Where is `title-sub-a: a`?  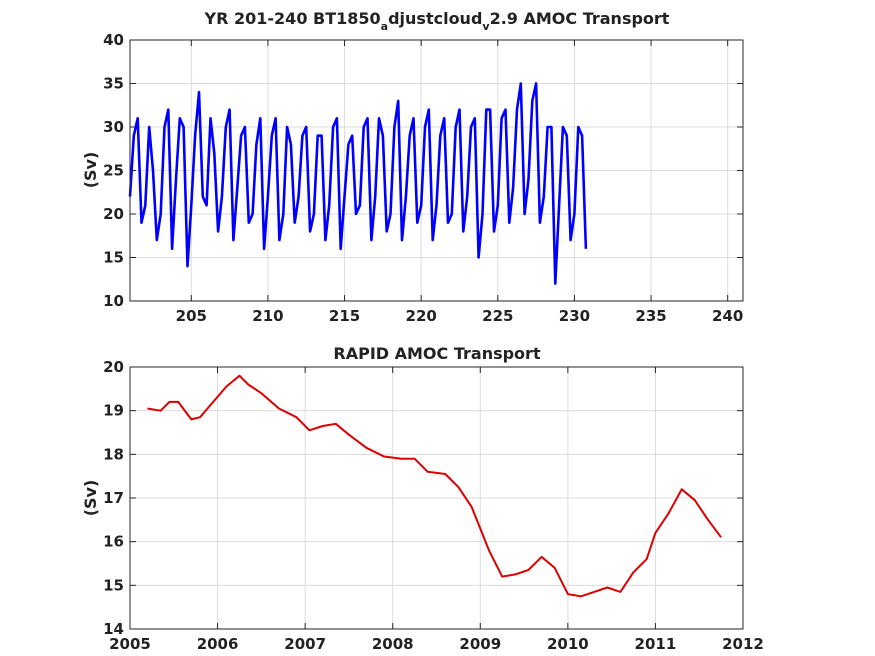 title-sub-a: a is located at coordinates (384, 26).